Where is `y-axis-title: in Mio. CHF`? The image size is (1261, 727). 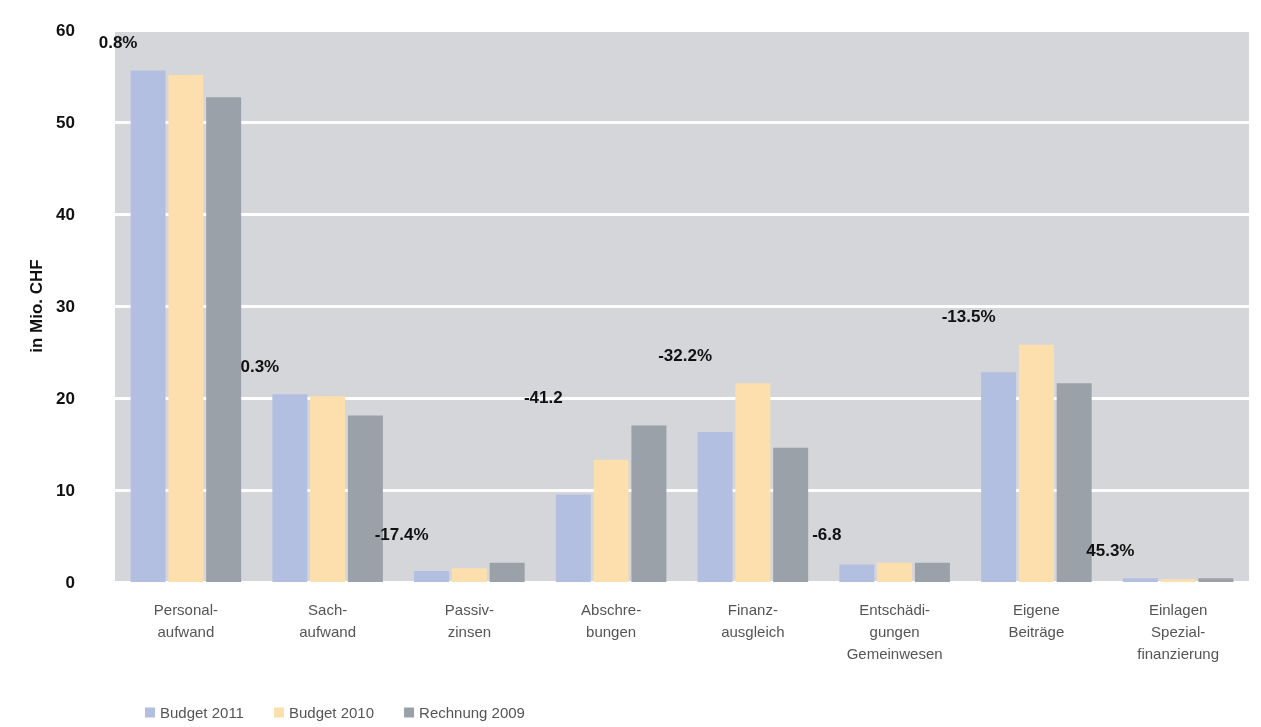
y-axis-title: in Mio. CHF is located at coordinates (37, 306).